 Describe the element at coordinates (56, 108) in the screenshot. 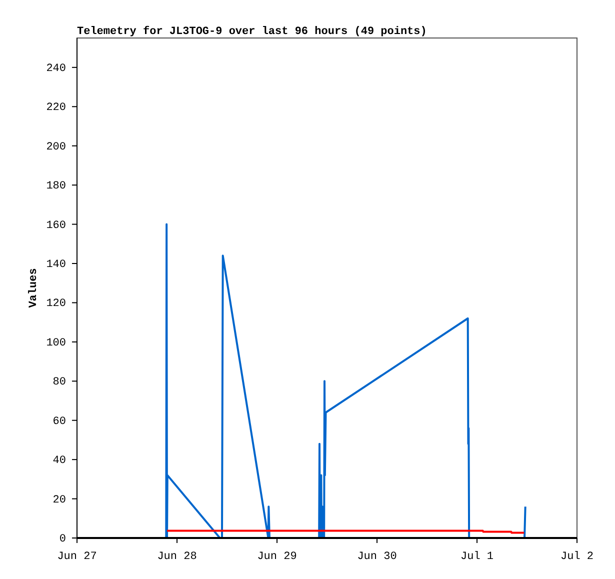

I see `y-tick-label: 220` at that location.